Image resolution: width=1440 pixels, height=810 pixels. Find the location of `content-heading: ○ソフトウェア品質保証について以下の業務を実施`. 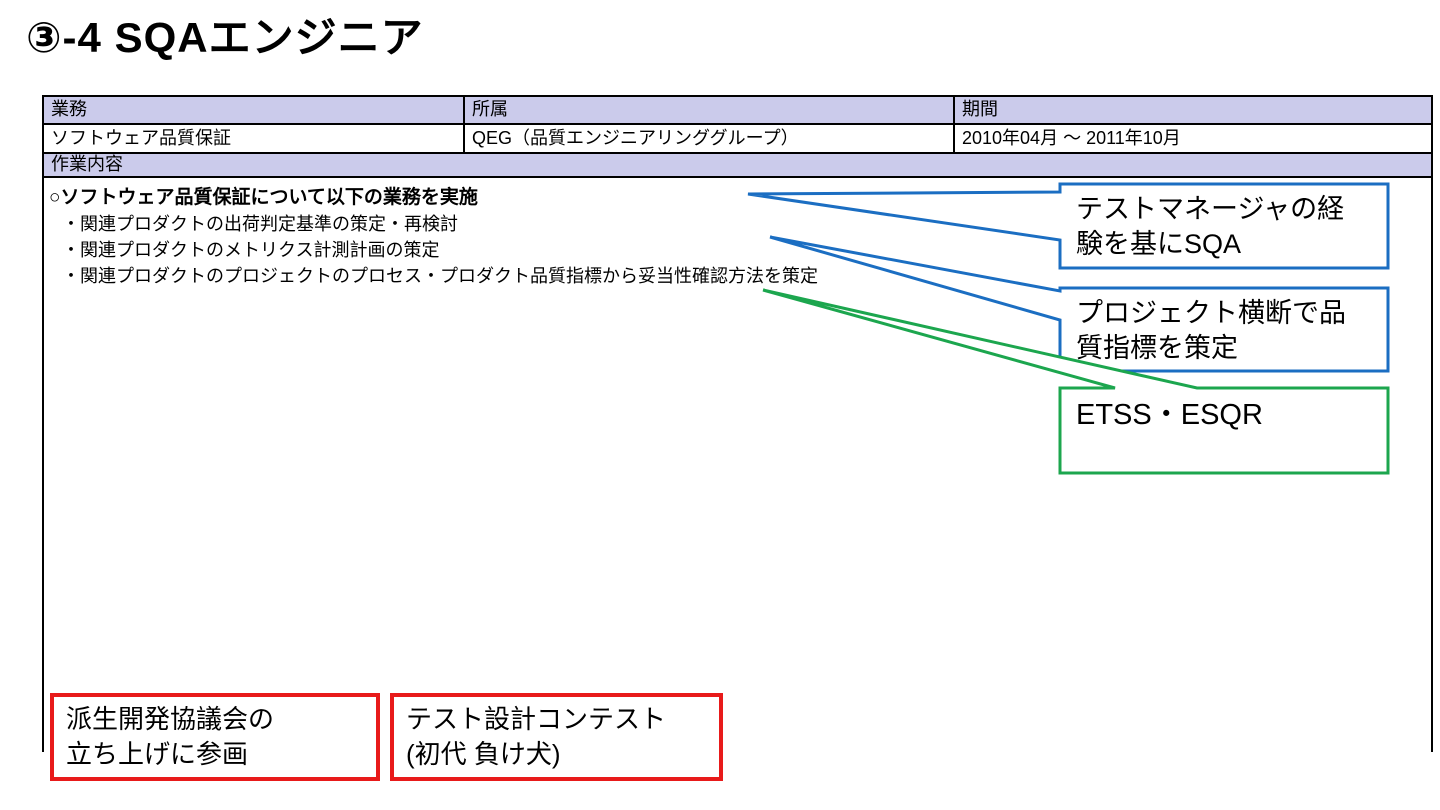

content-heading: ○ソフトウェア品質保証について以下の業務を実施 is located at coordinates (263, 197).